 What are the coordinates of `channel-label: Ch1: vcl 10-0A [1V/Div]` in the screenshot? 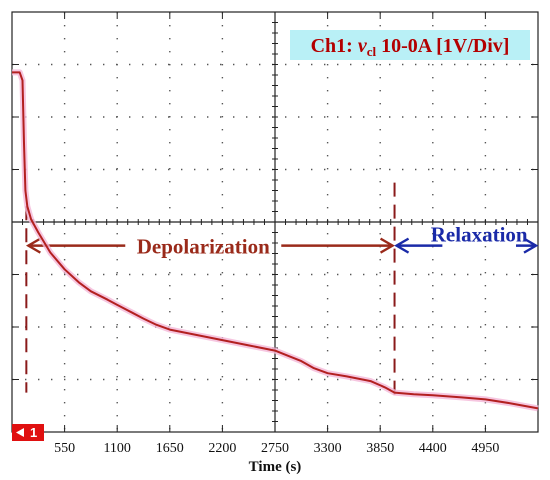 It's located at (410, 47).